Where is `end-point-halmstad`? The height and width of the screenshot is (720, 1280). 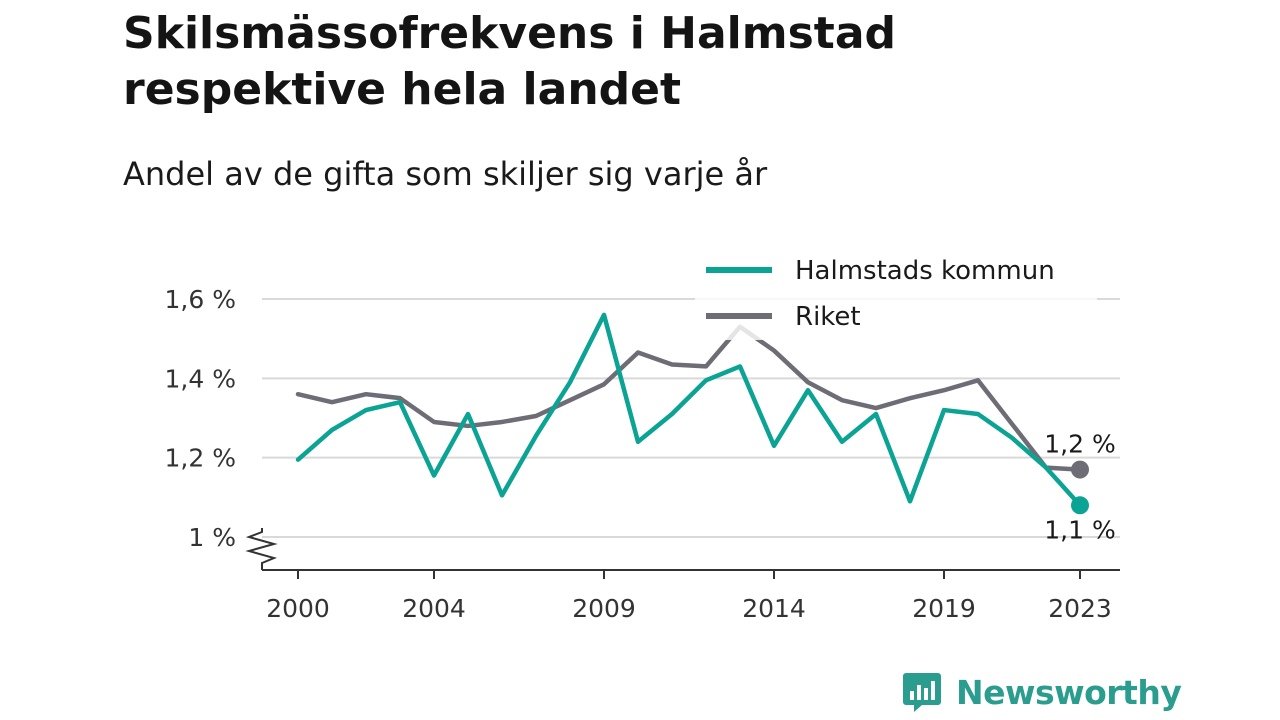
end-point-halmstad is located at coordinates (1080, 505).